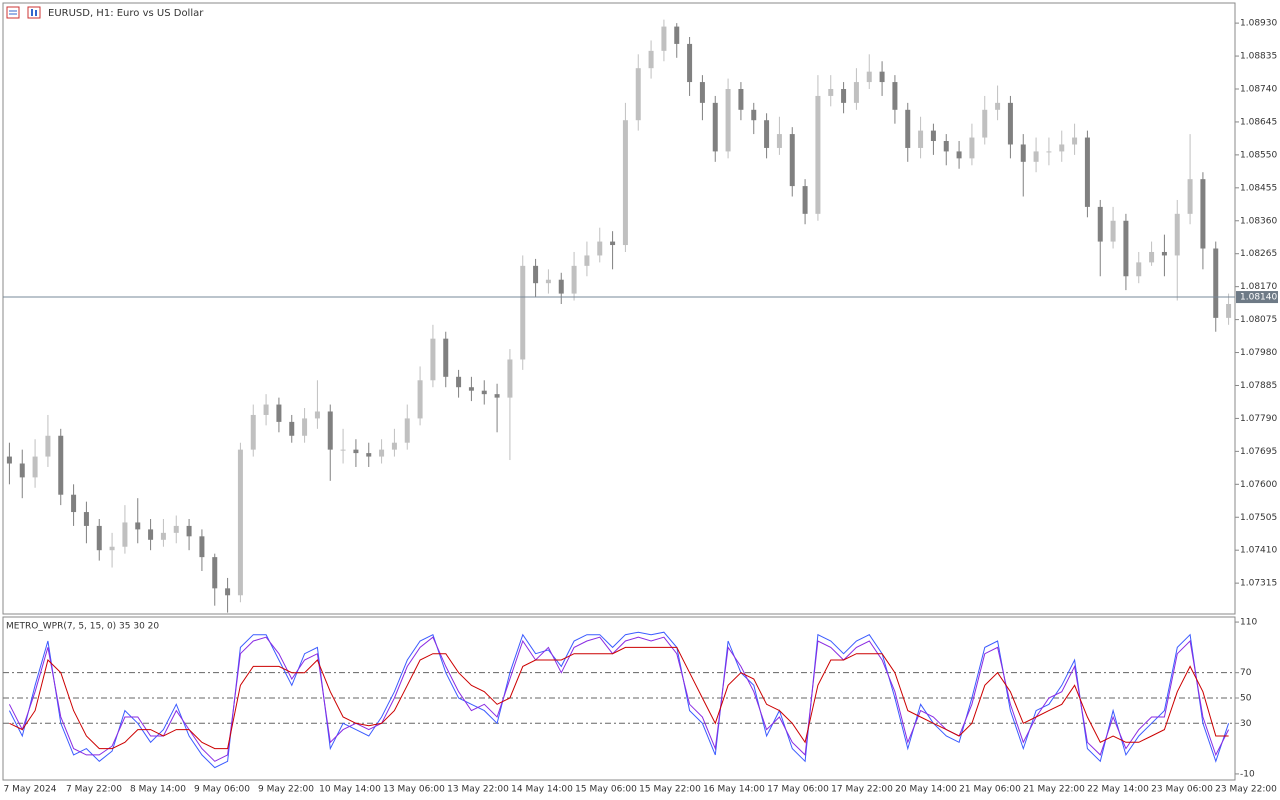 The image size is (1280, 800). What do you see at coordinates (670, 790) in the screenshot?
I see `x-tick-label: 15 May 22:00` at bounding box center [670, 790].